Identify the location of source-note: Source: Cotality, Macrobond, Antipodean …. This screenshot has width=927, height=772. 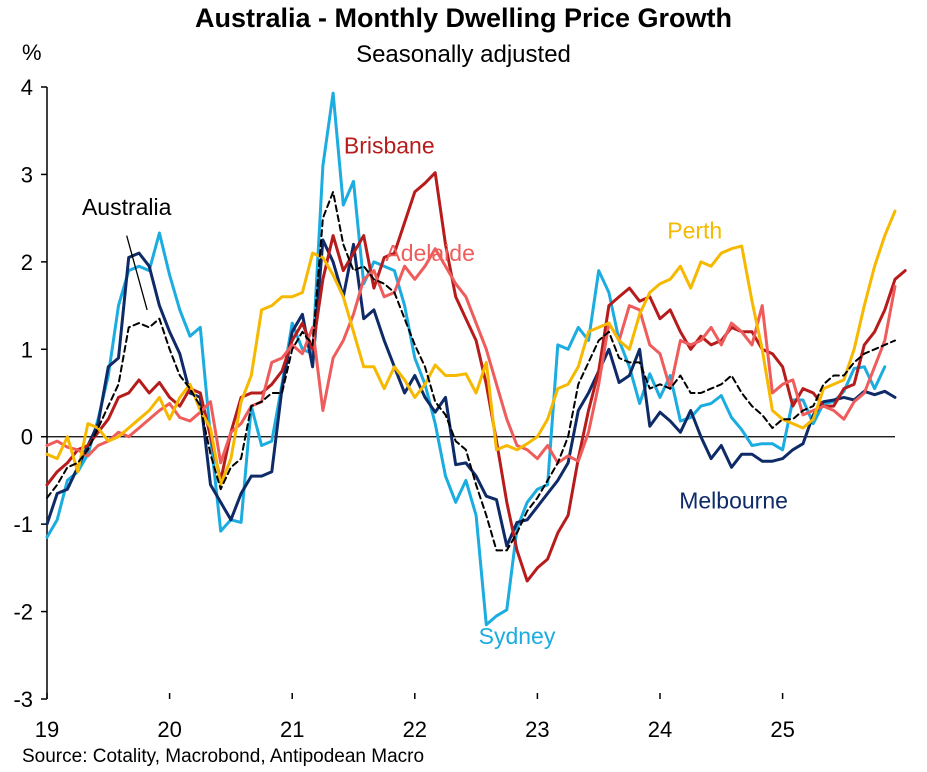
(223, 756).